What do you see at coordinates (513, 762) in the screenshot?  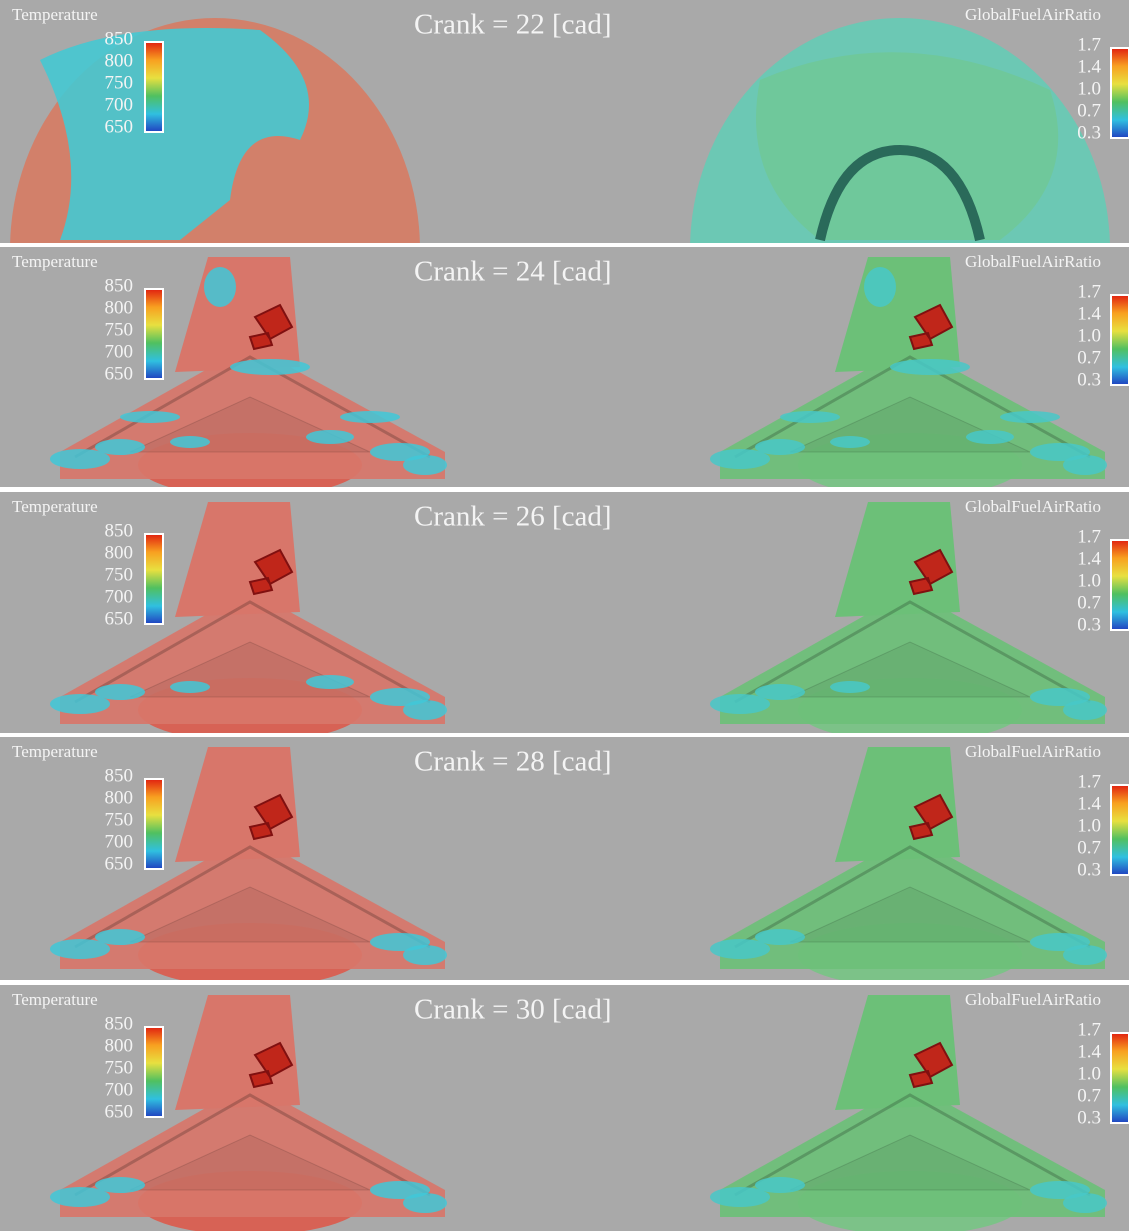 I see `crank-label: Crank = 28 [cad]` at bounding box center [513, 762].